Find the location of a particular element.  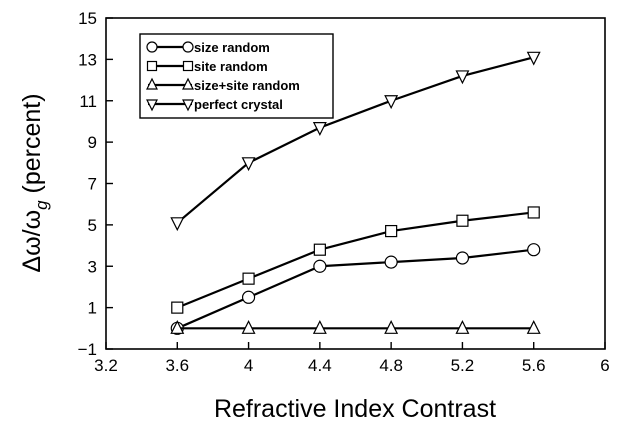

y-axis-title: Δω/ωg (percent) is located at coordinates (34, 182).